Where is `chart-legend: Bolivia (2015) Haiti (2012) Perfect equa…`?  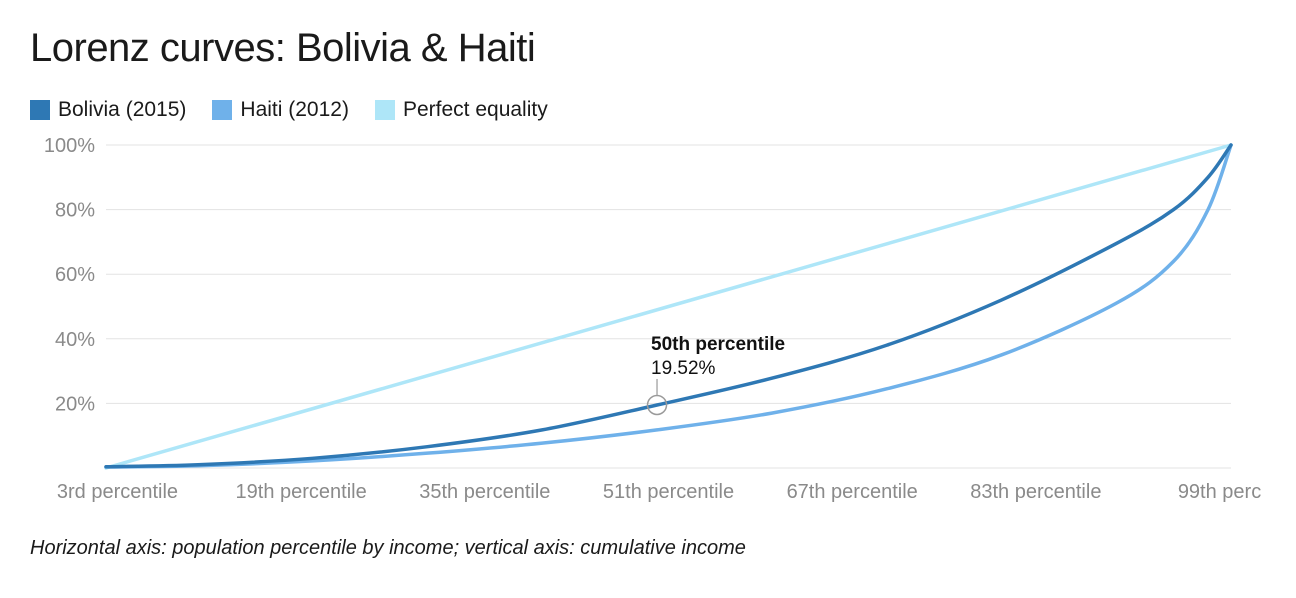 chart-legend: Bolivia (2015) Haiti (2012) Perfect equa… is located at coordinates (302, 110).